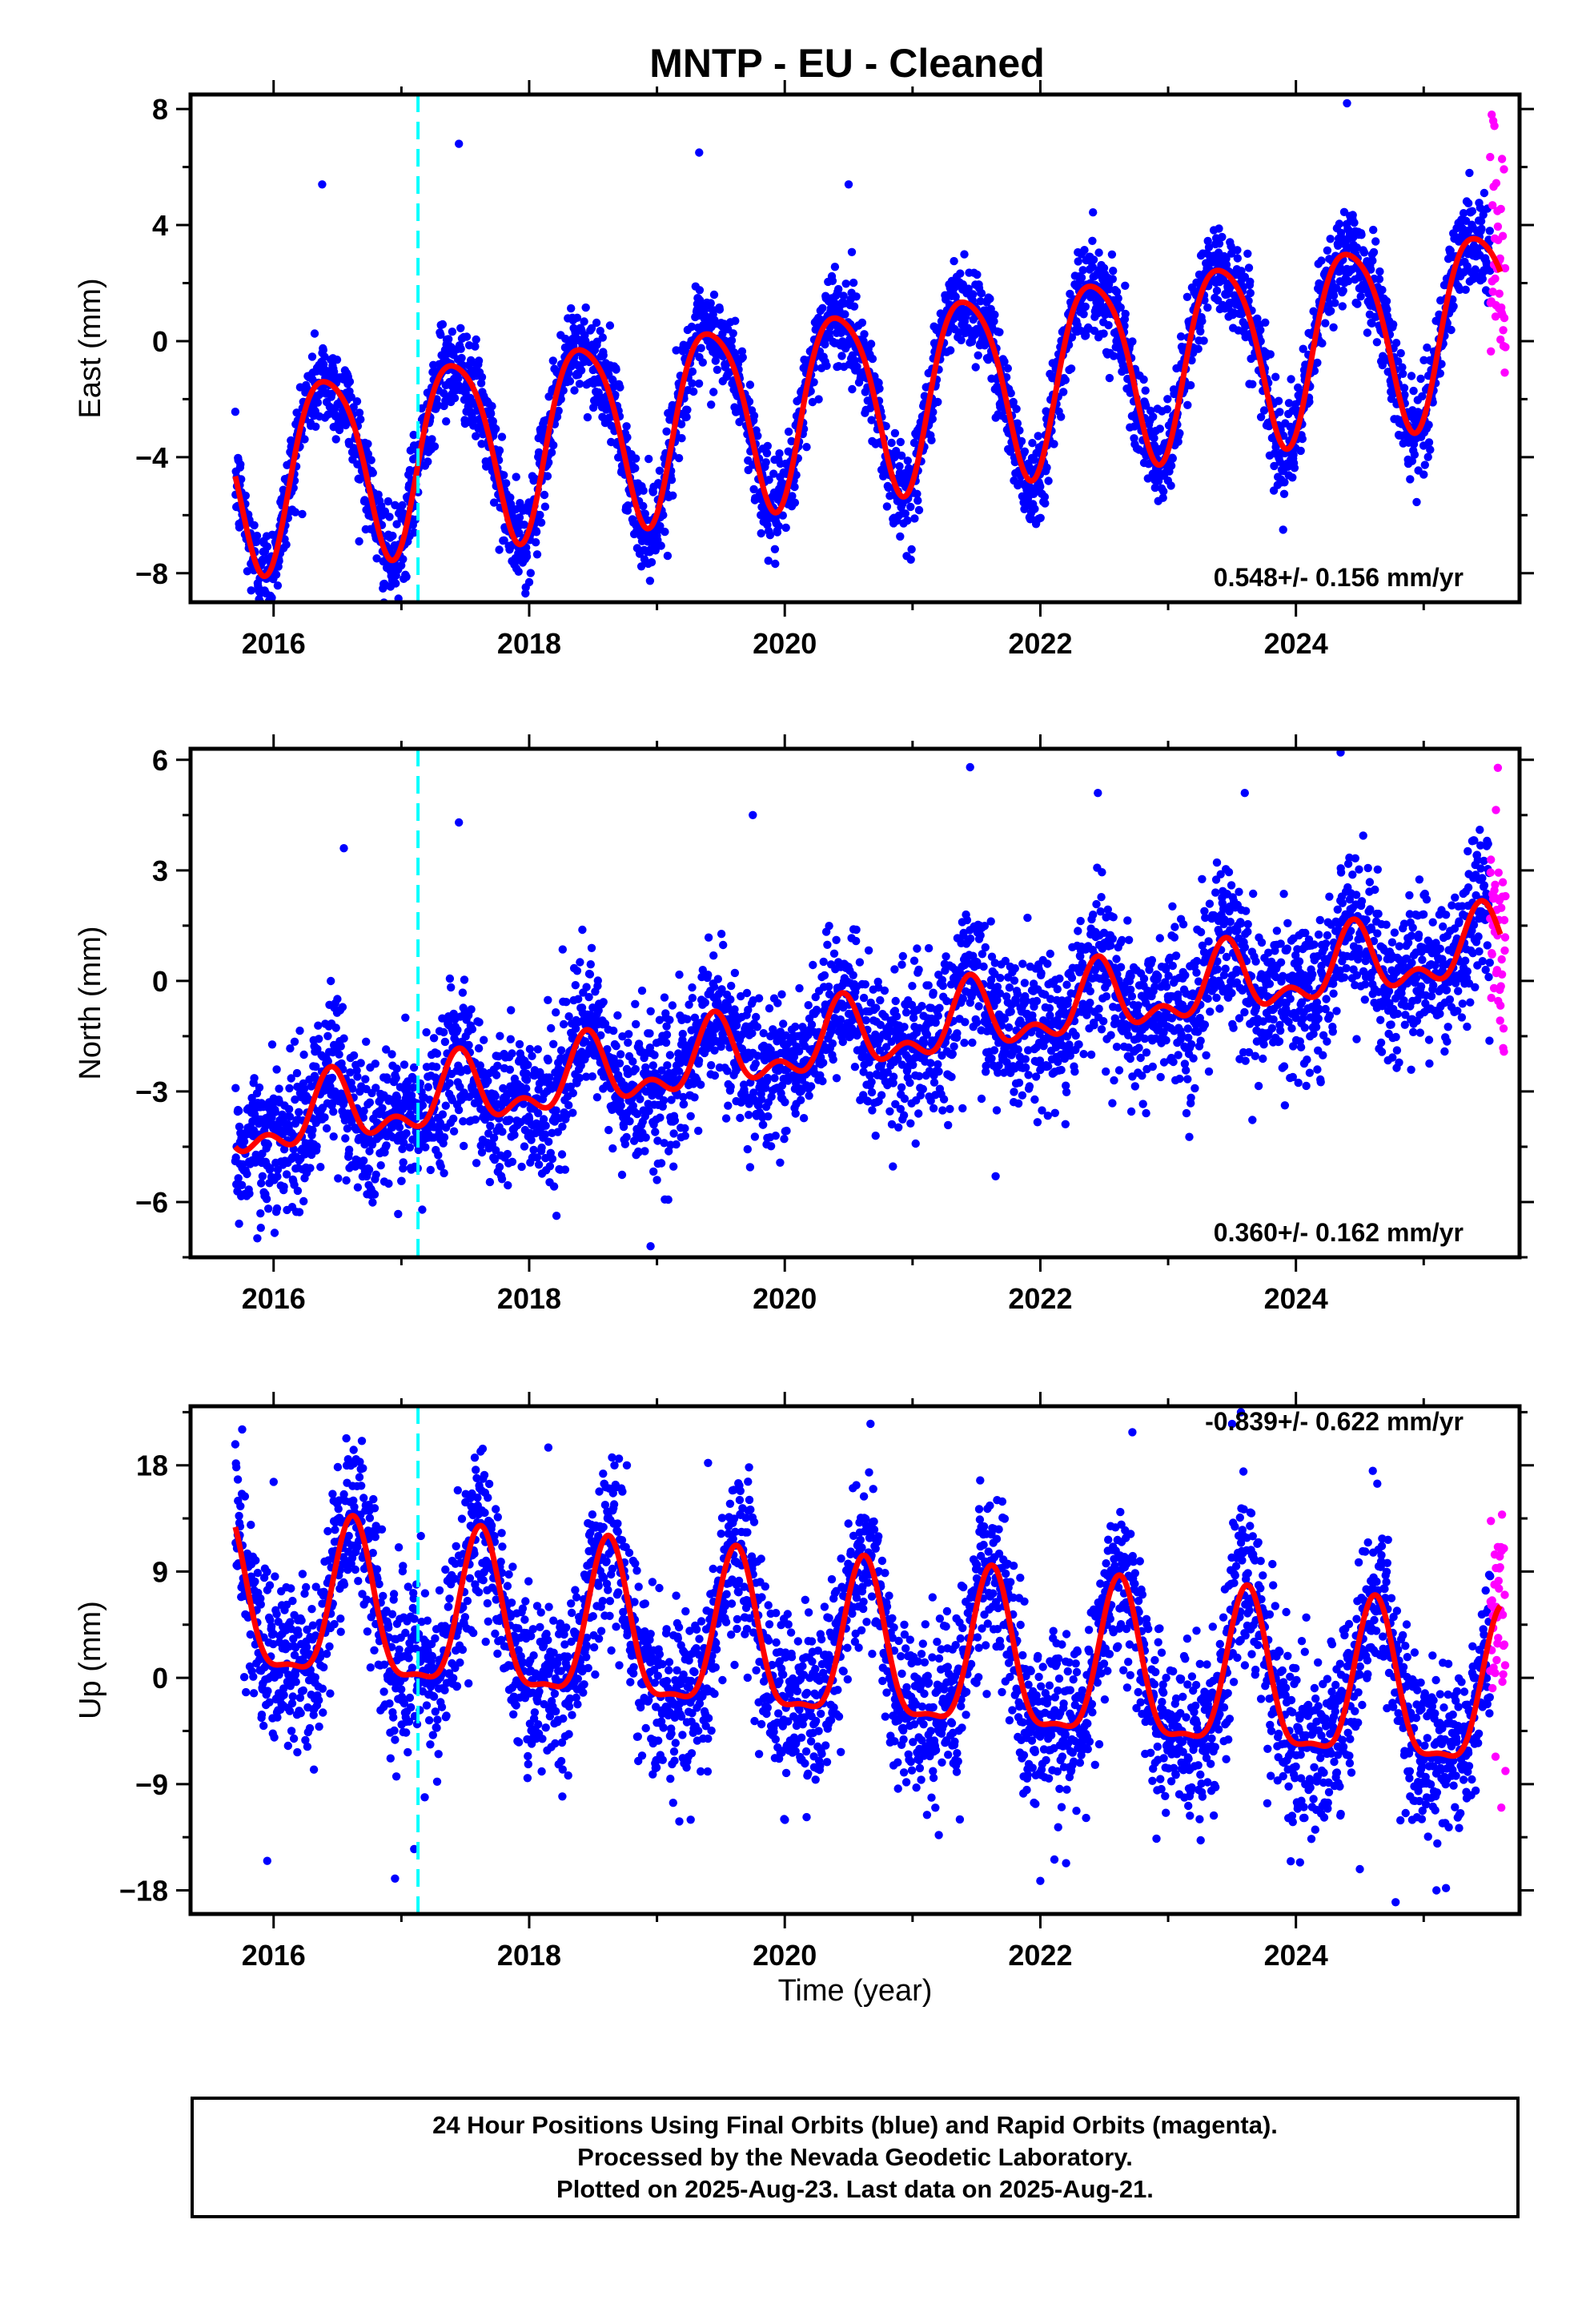  What do you see at coordinates (160, 341) in the screenshot?
I see `y-tick-label: 0` at bounding box center [160, 341].